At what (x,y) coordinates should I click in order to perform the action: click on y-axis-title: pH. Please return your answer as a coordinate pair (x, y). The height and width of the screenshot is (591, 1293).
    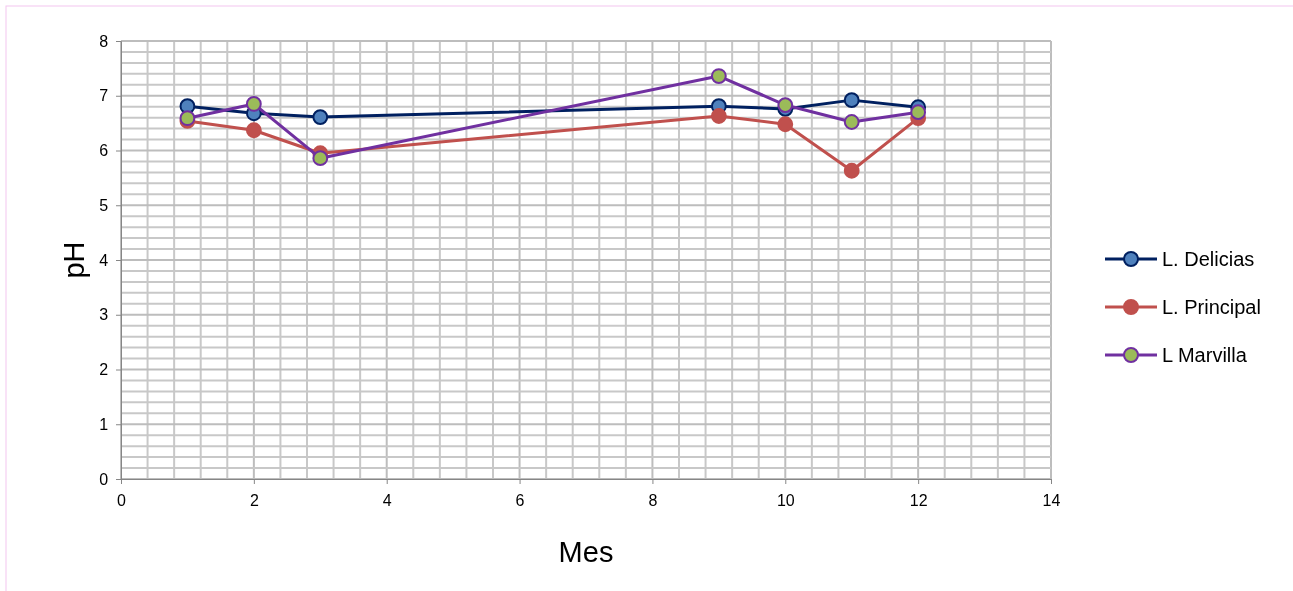
    Looking at the image, I should click on (74, 260).